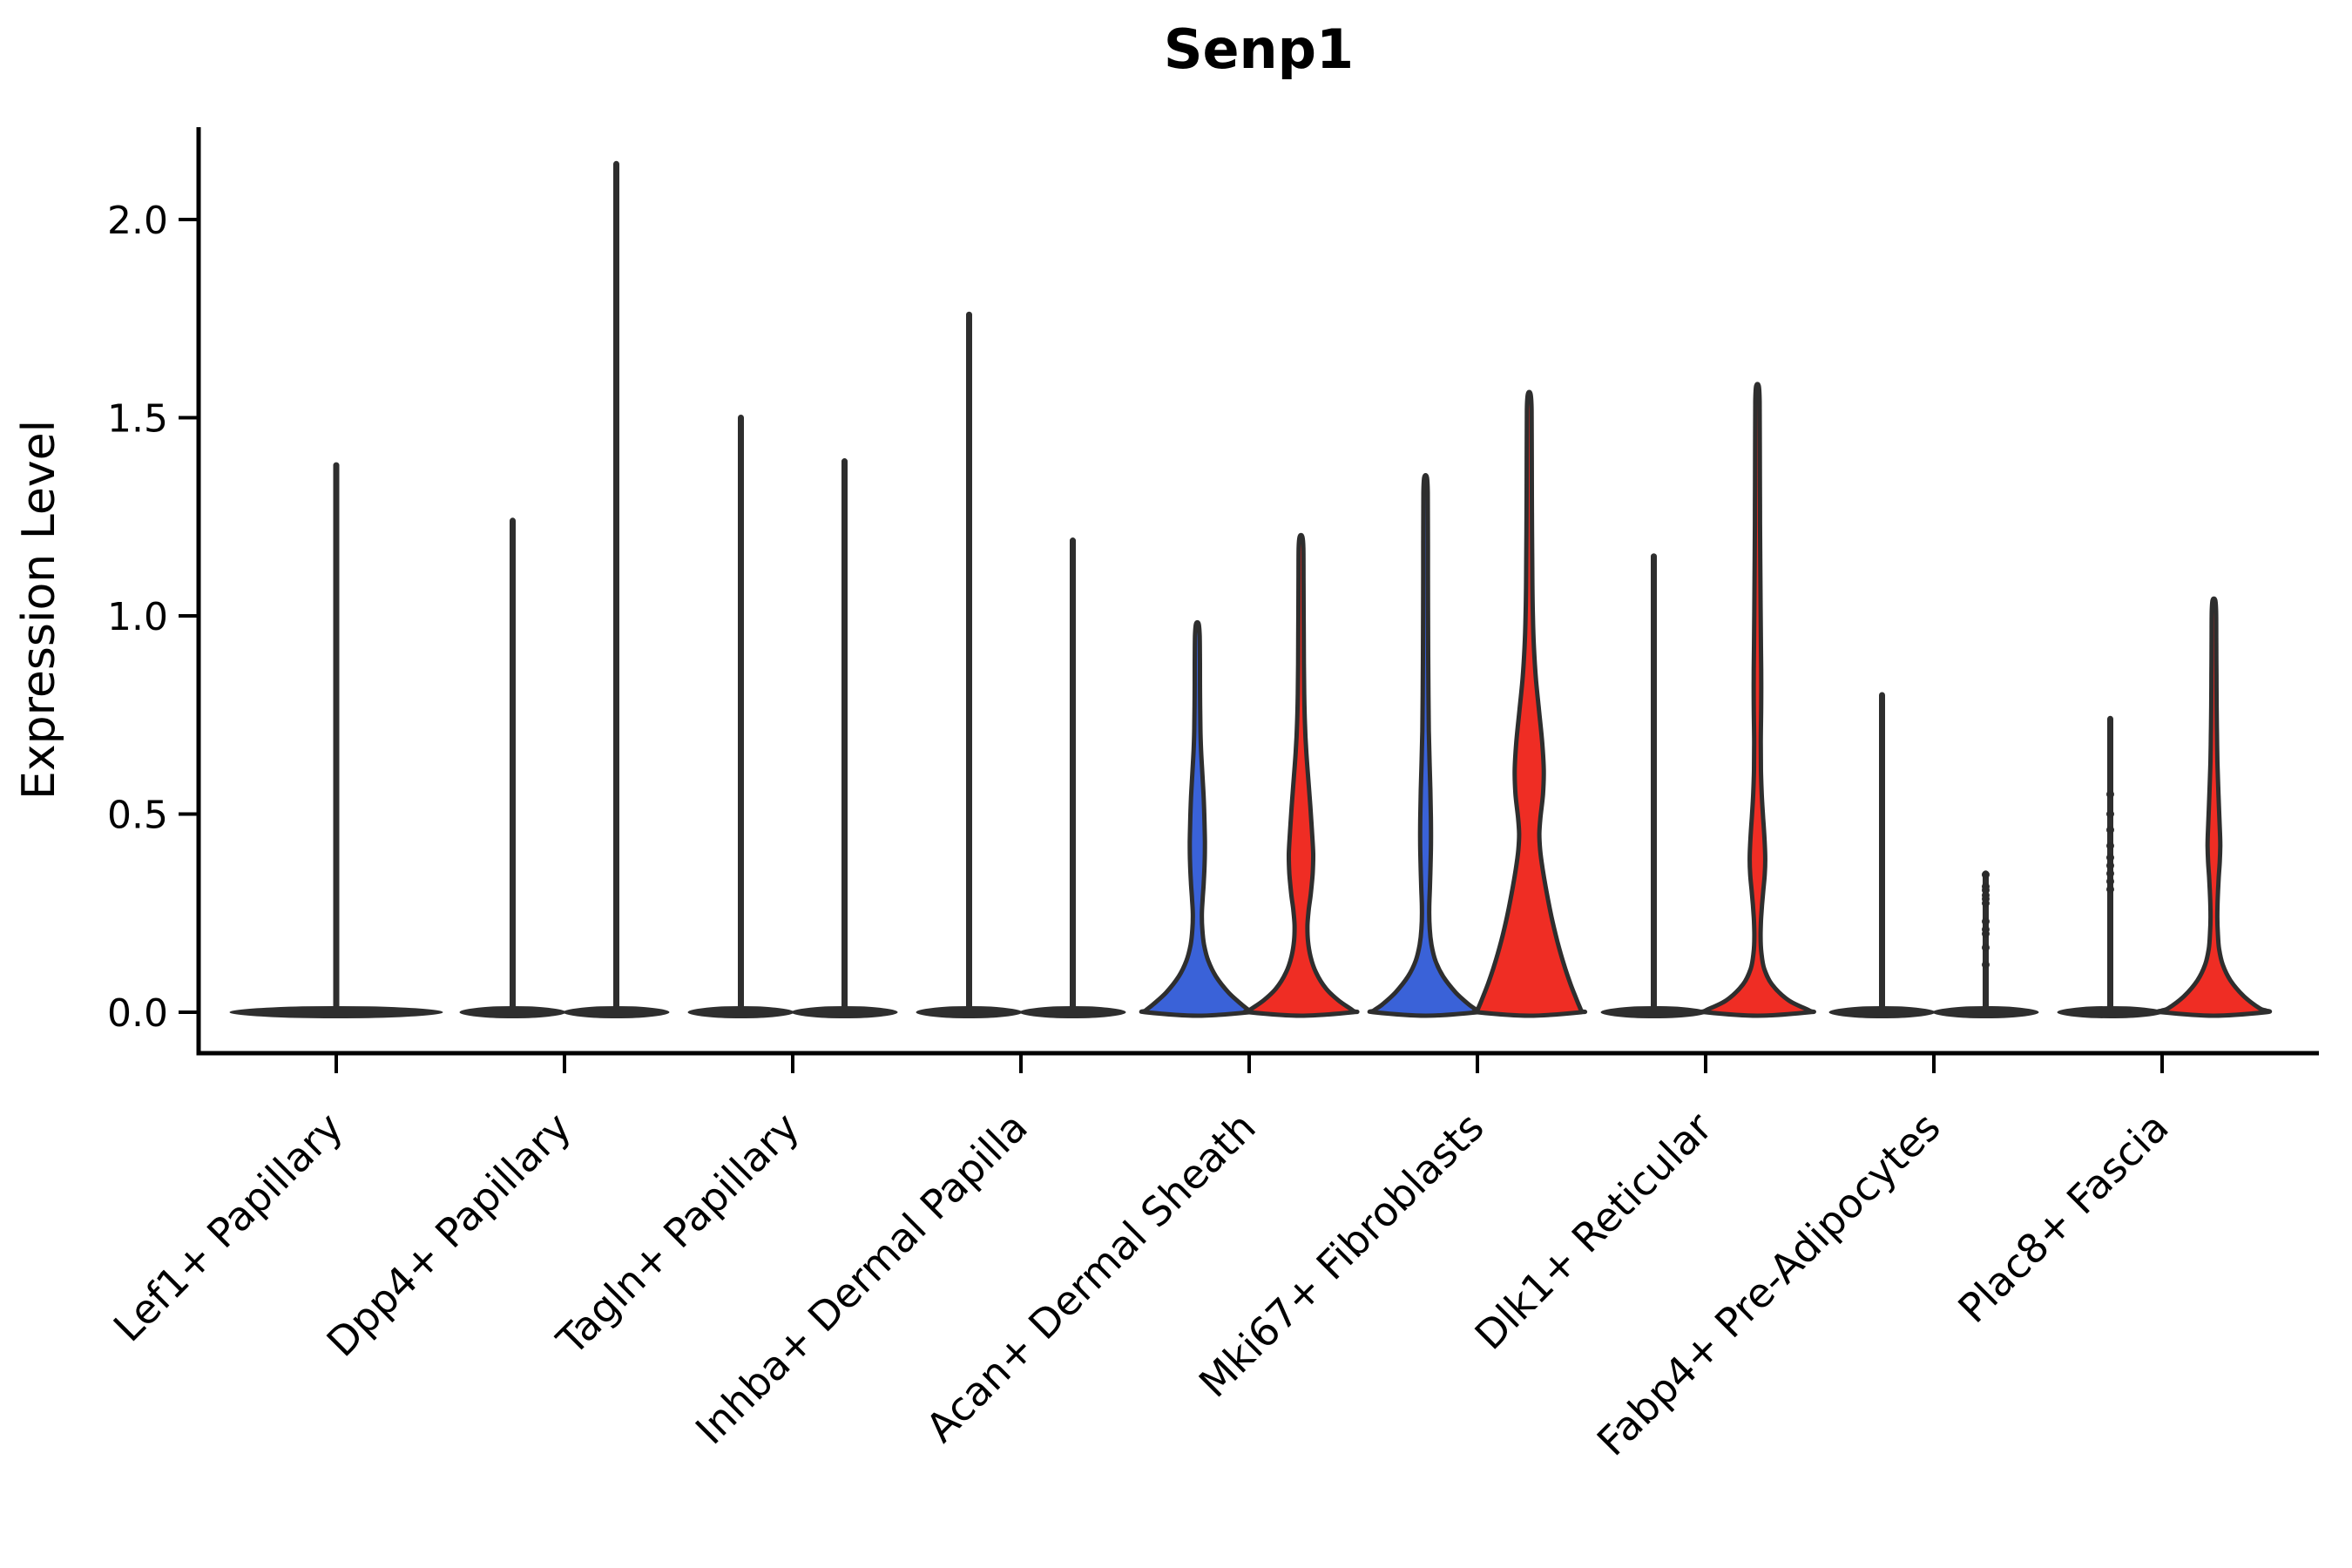 The image size is (2352, 1568). I want to click on y-tick-label: 1.5, so click(137, 420).